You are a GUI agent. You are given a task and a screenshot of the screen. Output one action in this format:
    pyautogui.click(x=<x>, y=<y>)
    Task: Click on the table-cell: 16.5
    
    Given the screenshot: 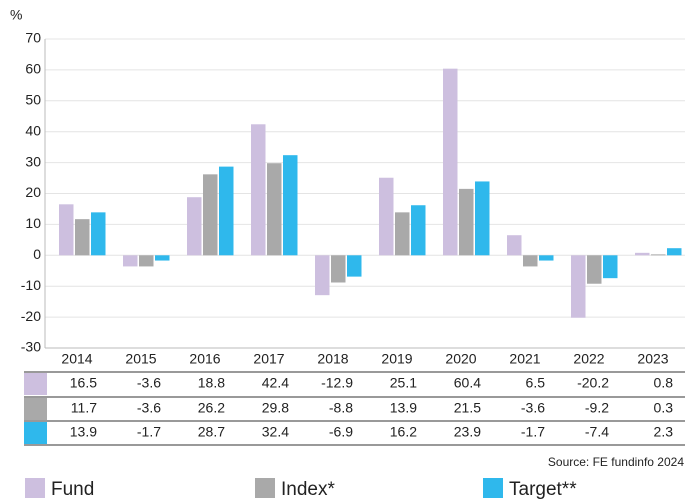 What is the action you would take?
    pyautogui.click(x=83, y=383)
    